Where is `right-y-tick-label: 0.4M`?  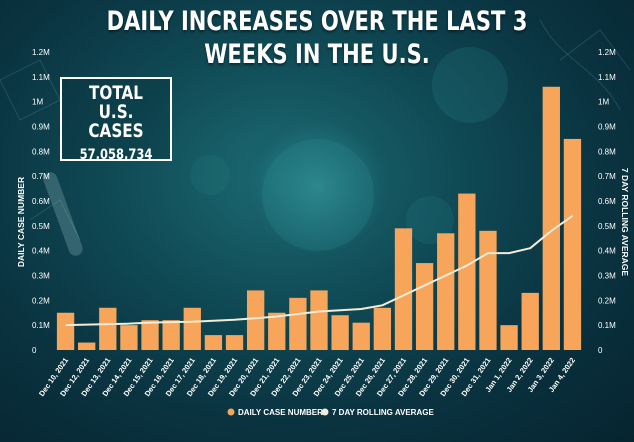 right-y-tick-label: 0.4M is located at coordinates (607, 251).